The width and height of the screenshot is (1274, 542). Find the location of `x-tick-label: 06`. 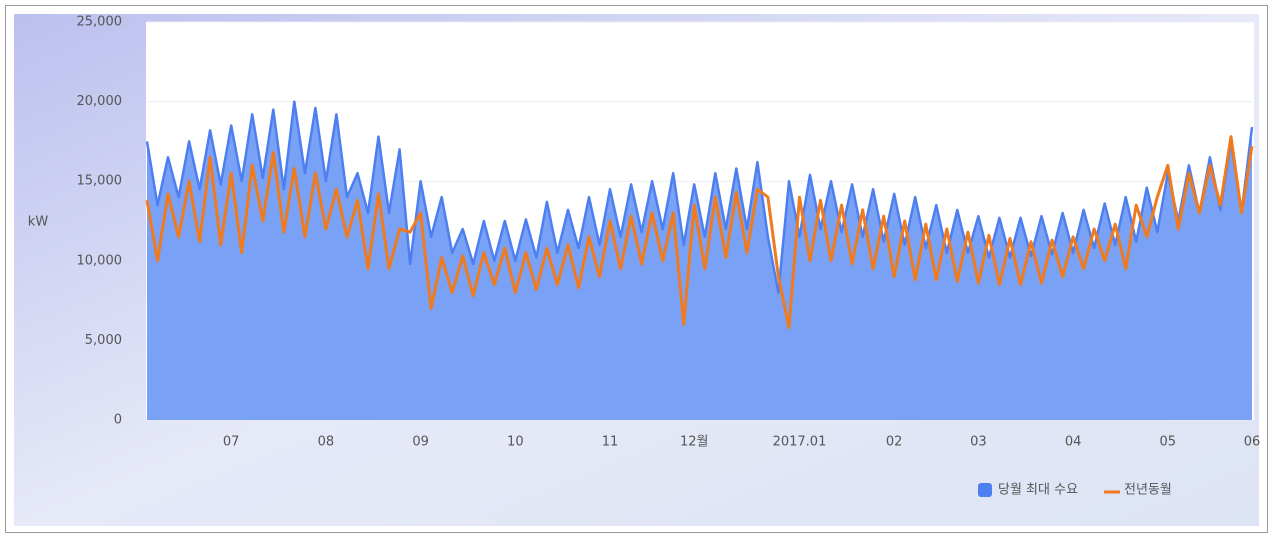

x-tick-label: 06 is located at coordinates (1252, 442).